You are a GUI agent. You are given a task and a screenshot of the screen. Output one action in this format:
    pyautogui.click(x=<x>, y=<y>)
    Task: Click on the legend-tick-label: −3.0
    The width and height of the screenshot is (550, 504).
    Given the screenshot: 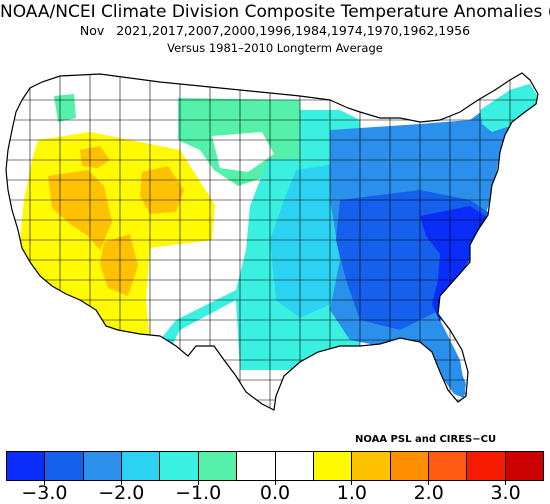 What is the action you would take?
    pyautogui.click(x=44, y=493)
    